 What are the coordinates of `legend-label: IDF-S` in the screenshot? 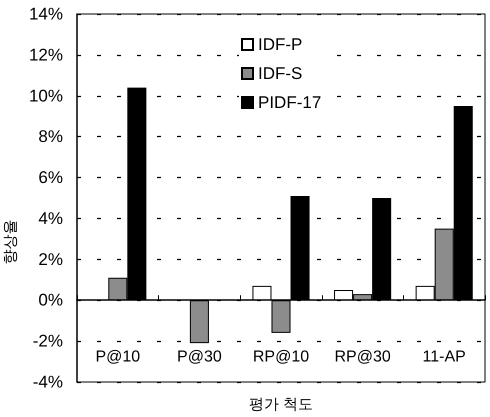 It's located at (280, 73).